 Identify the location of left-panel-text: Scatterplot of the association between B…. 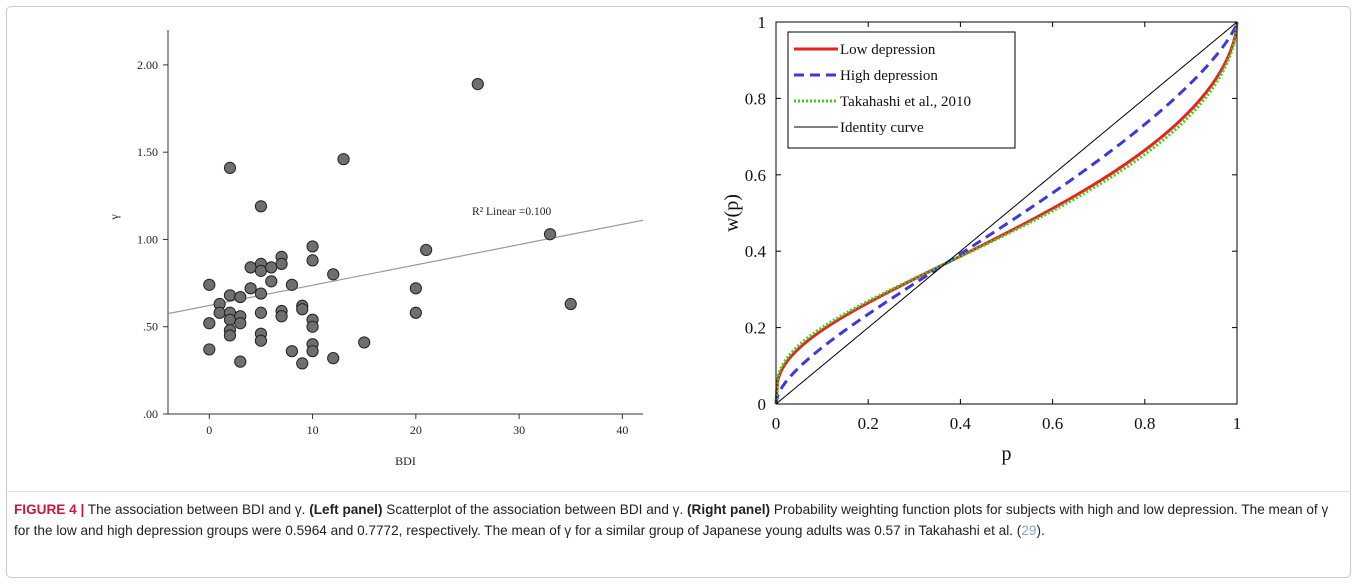
(535, 509).